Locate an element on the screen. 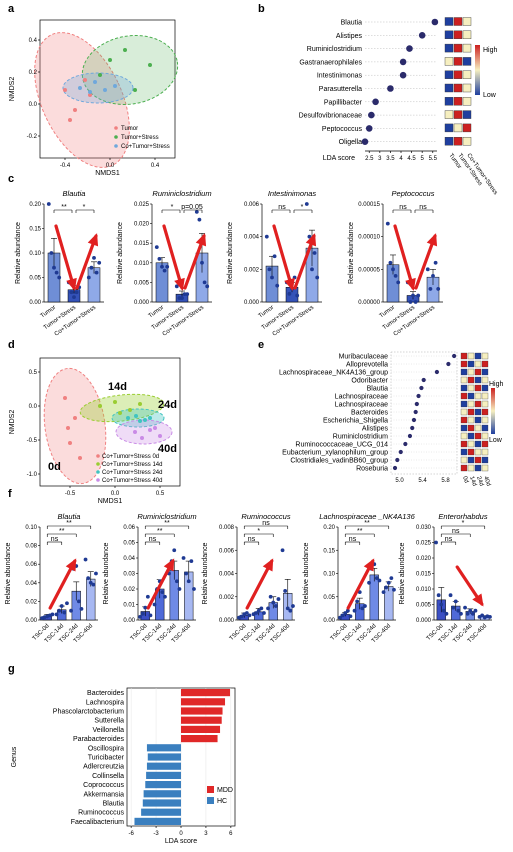 Image resolution: width=513 pixels, height=852 pixels. panel-f-chart-3-point is located at coordinates (359, 592).